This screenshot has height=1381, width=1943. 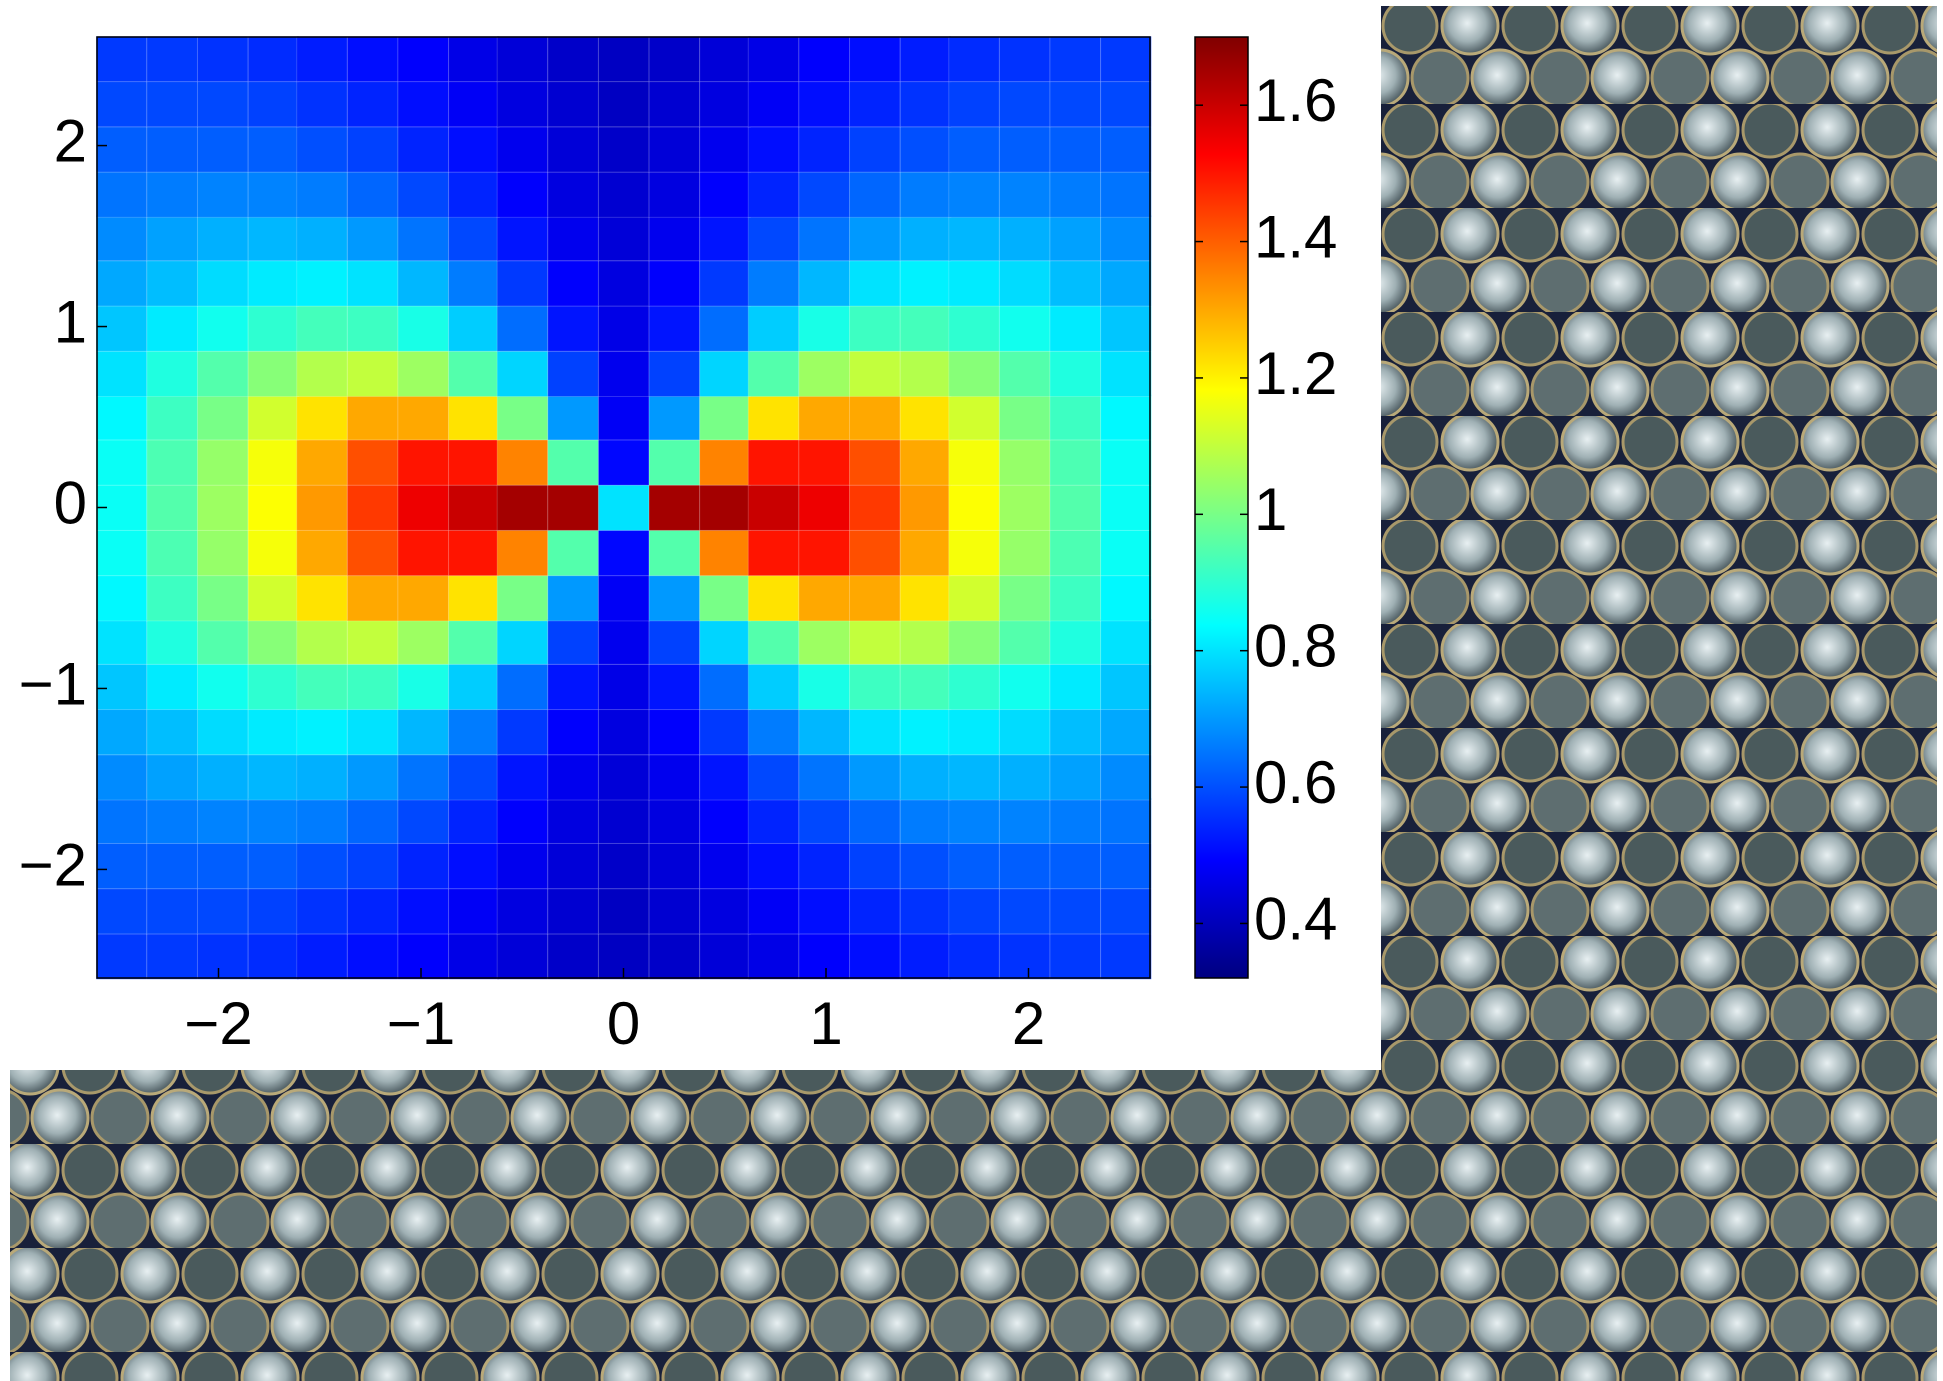 What do you see at coordinates (1028, 1023) in the screenshot?
I see `x-tick-label: 2` at bounding box center [1028, 1023].